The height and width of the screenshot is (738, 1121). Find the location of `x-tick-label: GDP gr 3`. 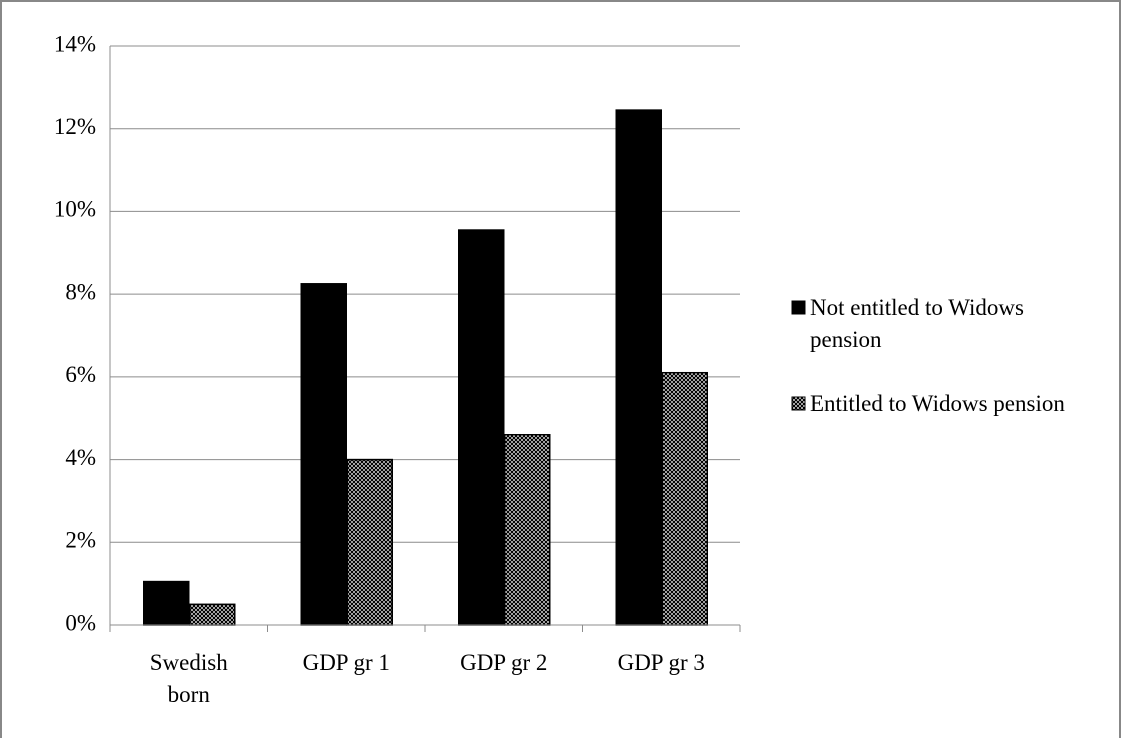

x-tick-label: GDP gr 3 is located at coordinates (661, 662).